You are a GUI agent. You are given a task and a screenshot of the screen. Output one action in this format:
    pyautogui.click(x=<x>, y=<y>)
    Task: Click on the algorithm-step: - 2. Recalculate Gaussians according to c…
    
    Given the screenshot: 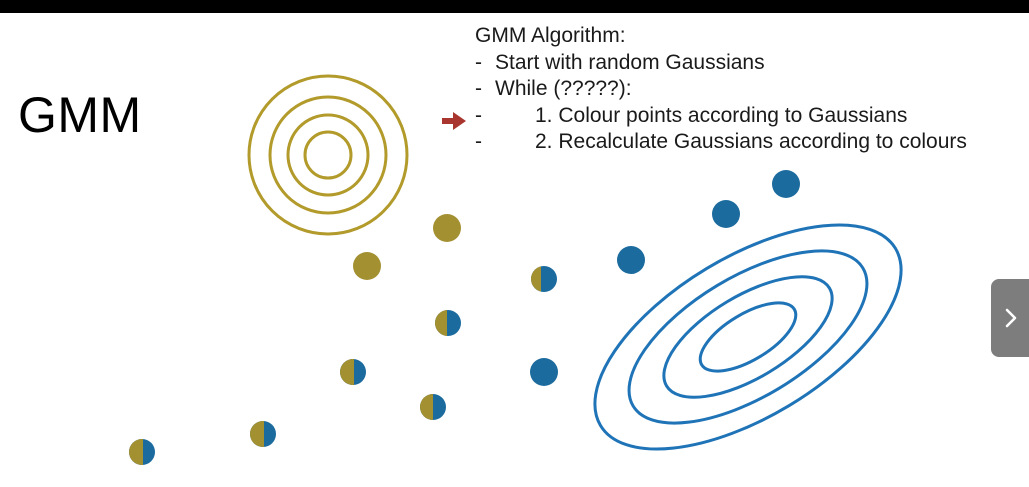 What is the action you would take?
    pyautogui.click(x=721, y=142)
    